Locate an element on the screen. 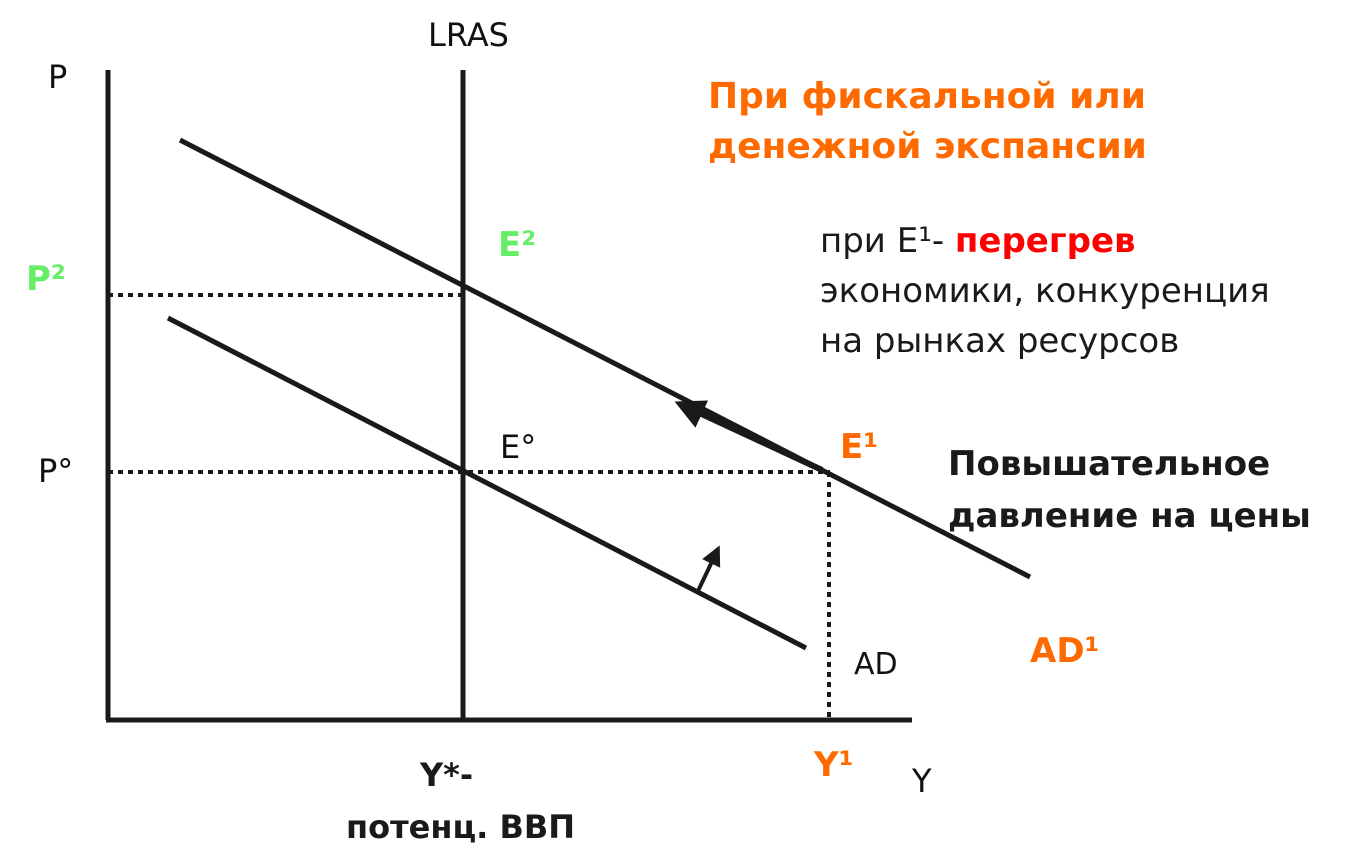 The image size is (1357, 866). overheat-note-line3: на рынках ресурсов is located at coordinates (1000, 341).